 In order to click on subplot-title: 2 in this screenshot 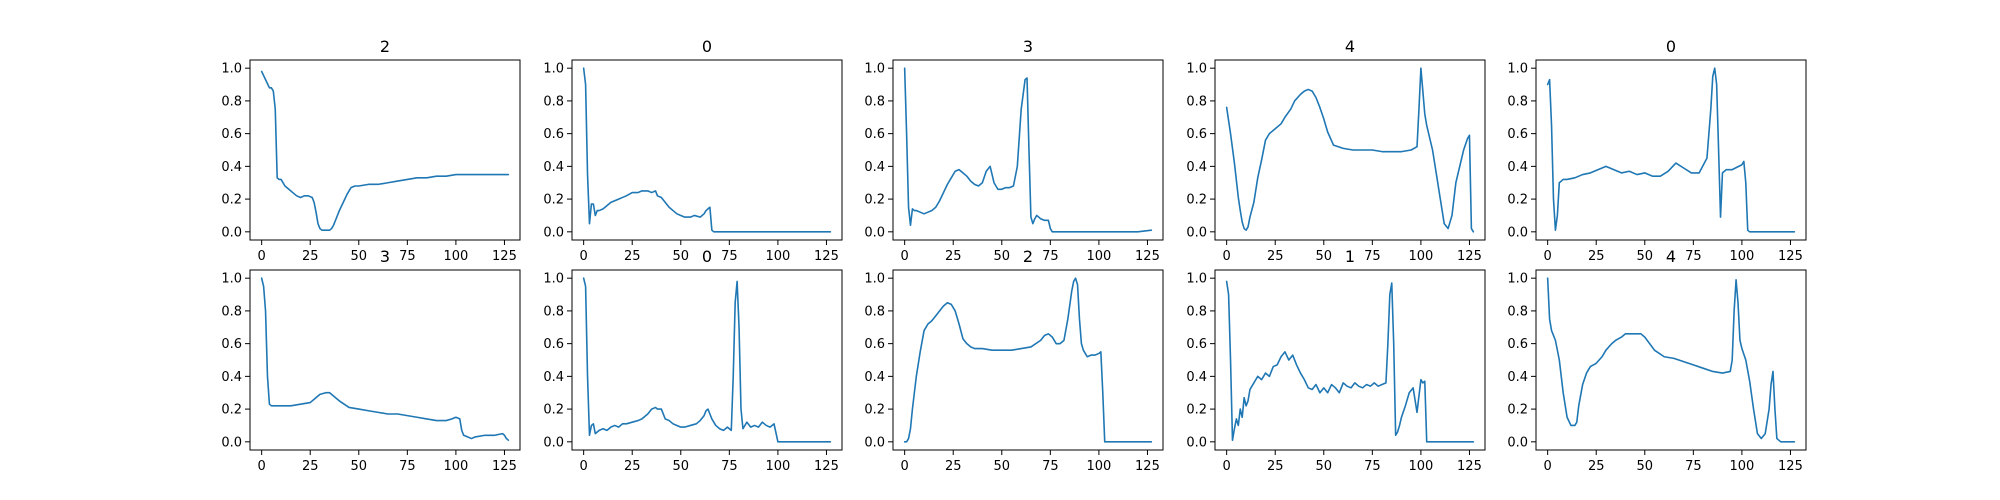, I will do `click(385, 46)`.